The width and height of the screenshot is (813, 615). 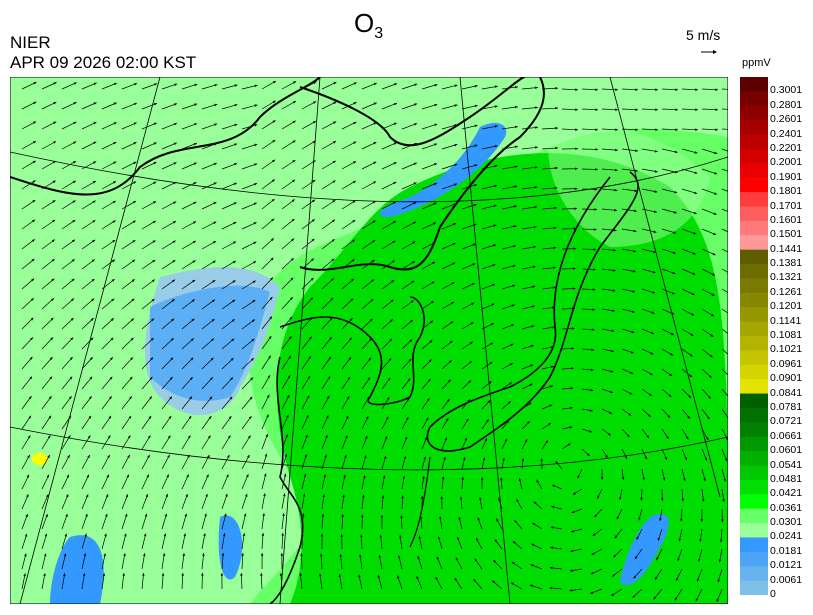 What do you see at coordinates (786, 119) in the screenshot?
I see `colorbar-label: 0.2601` at bounding box center [786, 119].